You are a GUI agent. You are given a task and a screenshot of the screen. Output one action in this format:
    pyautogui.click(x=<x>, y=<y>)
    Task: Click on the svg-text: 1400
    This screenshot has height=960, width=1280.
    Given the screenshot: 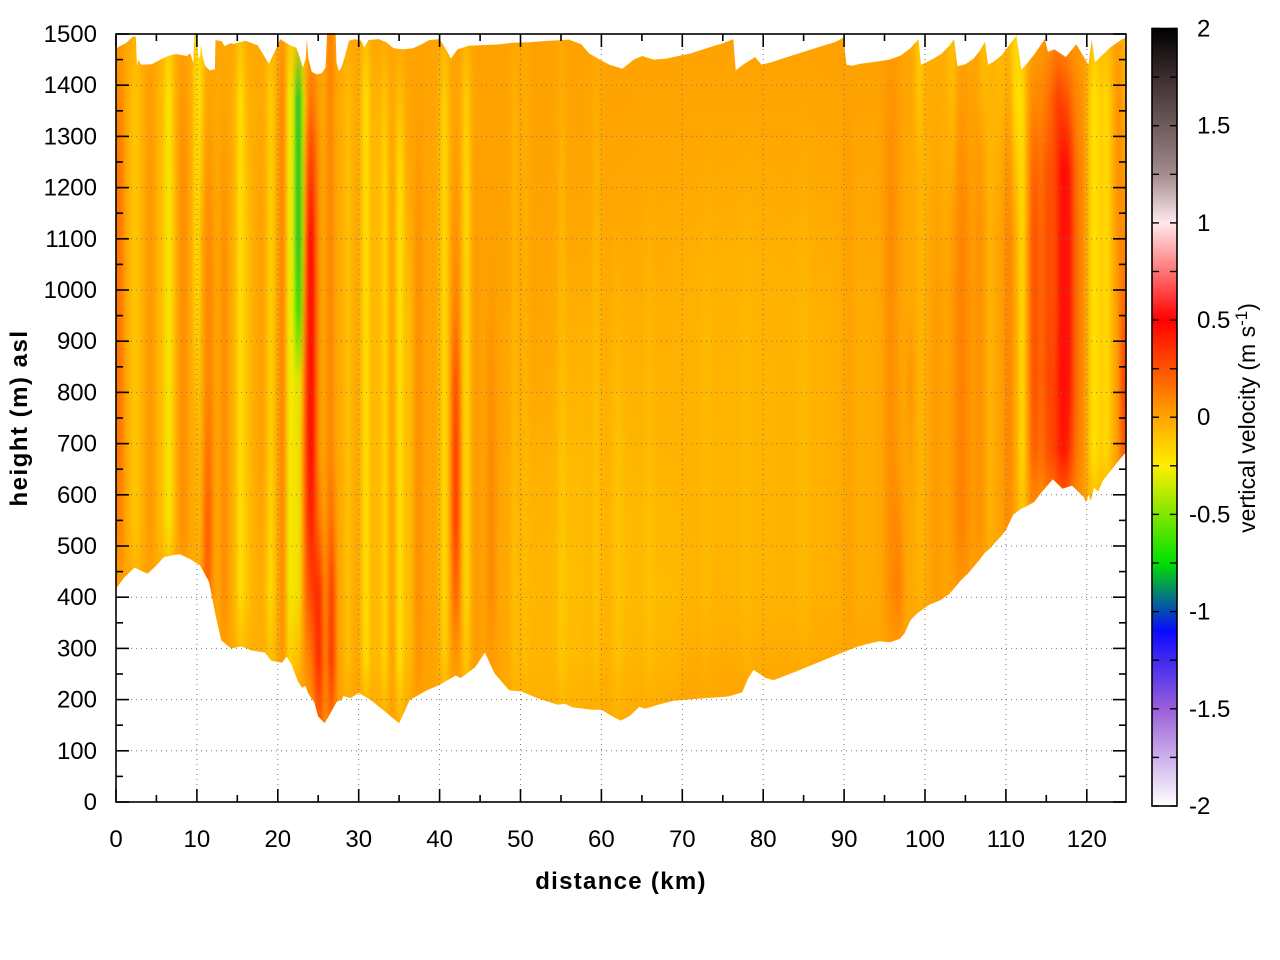 What is the action you would take?
    pyautogui.click(x=70, y=85)
    